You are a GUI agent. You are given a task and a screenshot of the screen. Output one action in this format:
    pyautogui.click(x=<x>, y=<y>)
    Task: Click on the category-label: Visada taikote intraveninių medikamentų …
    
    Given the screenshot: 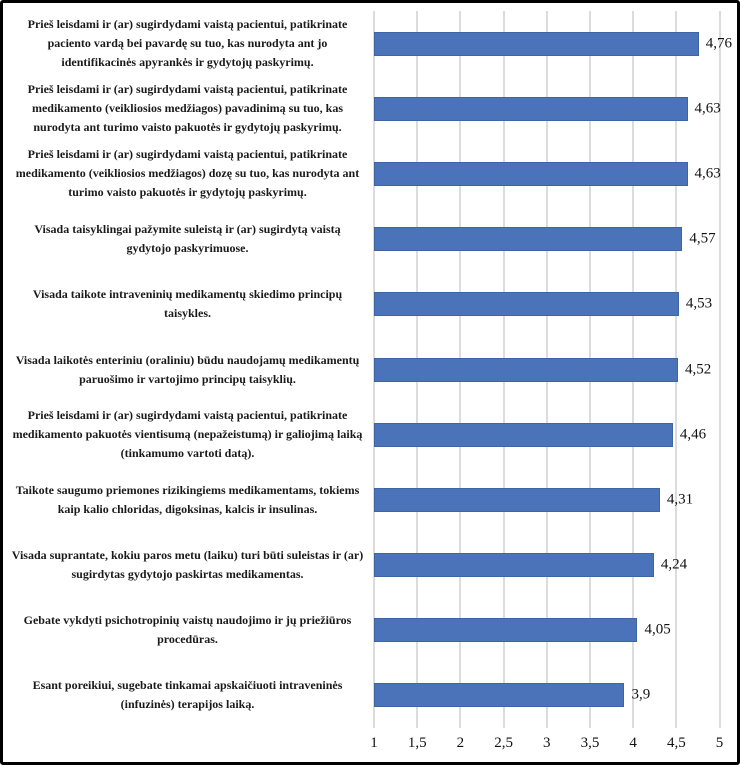 What is the action you would take?
    pyautogui.click(x=187, y=304)
    